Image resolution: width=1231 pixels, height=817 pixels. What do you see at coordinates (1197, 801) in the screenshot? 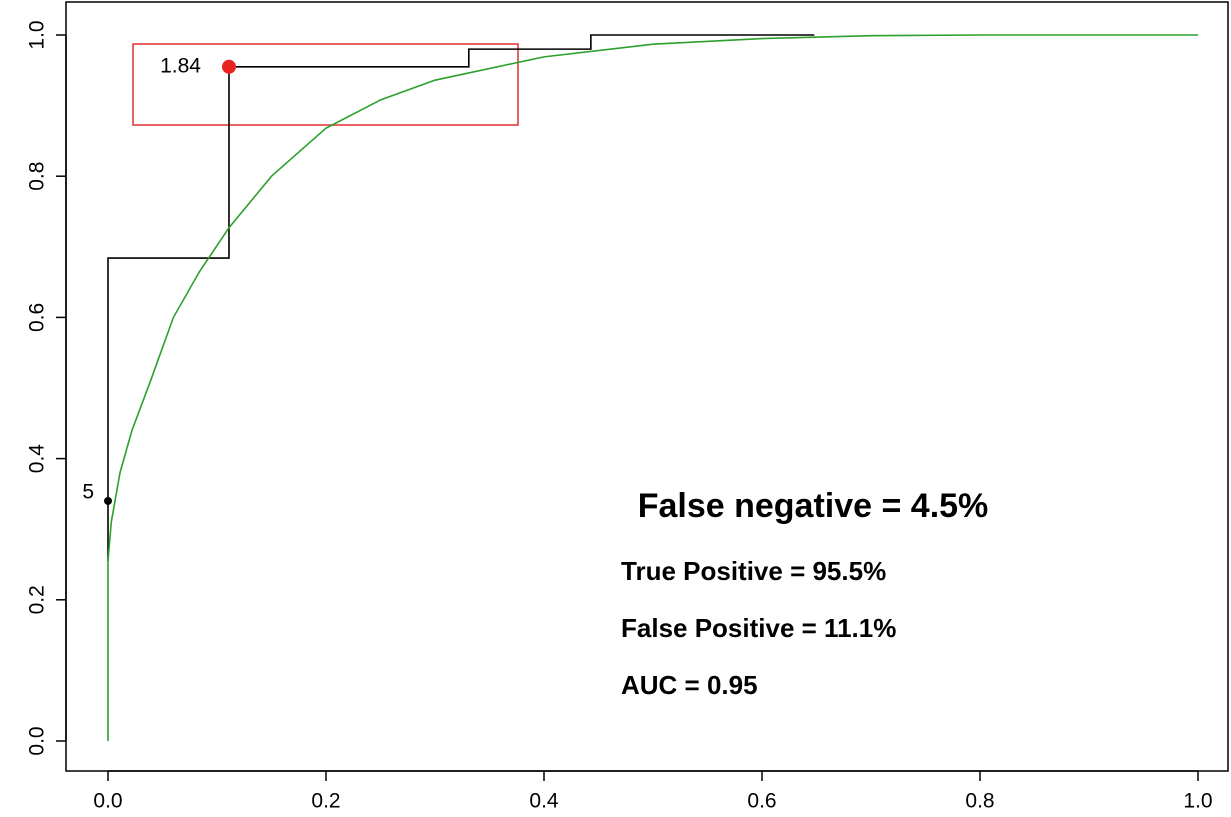
I see `x-tick-label: 1.0` at bounding box center [1197, 801].